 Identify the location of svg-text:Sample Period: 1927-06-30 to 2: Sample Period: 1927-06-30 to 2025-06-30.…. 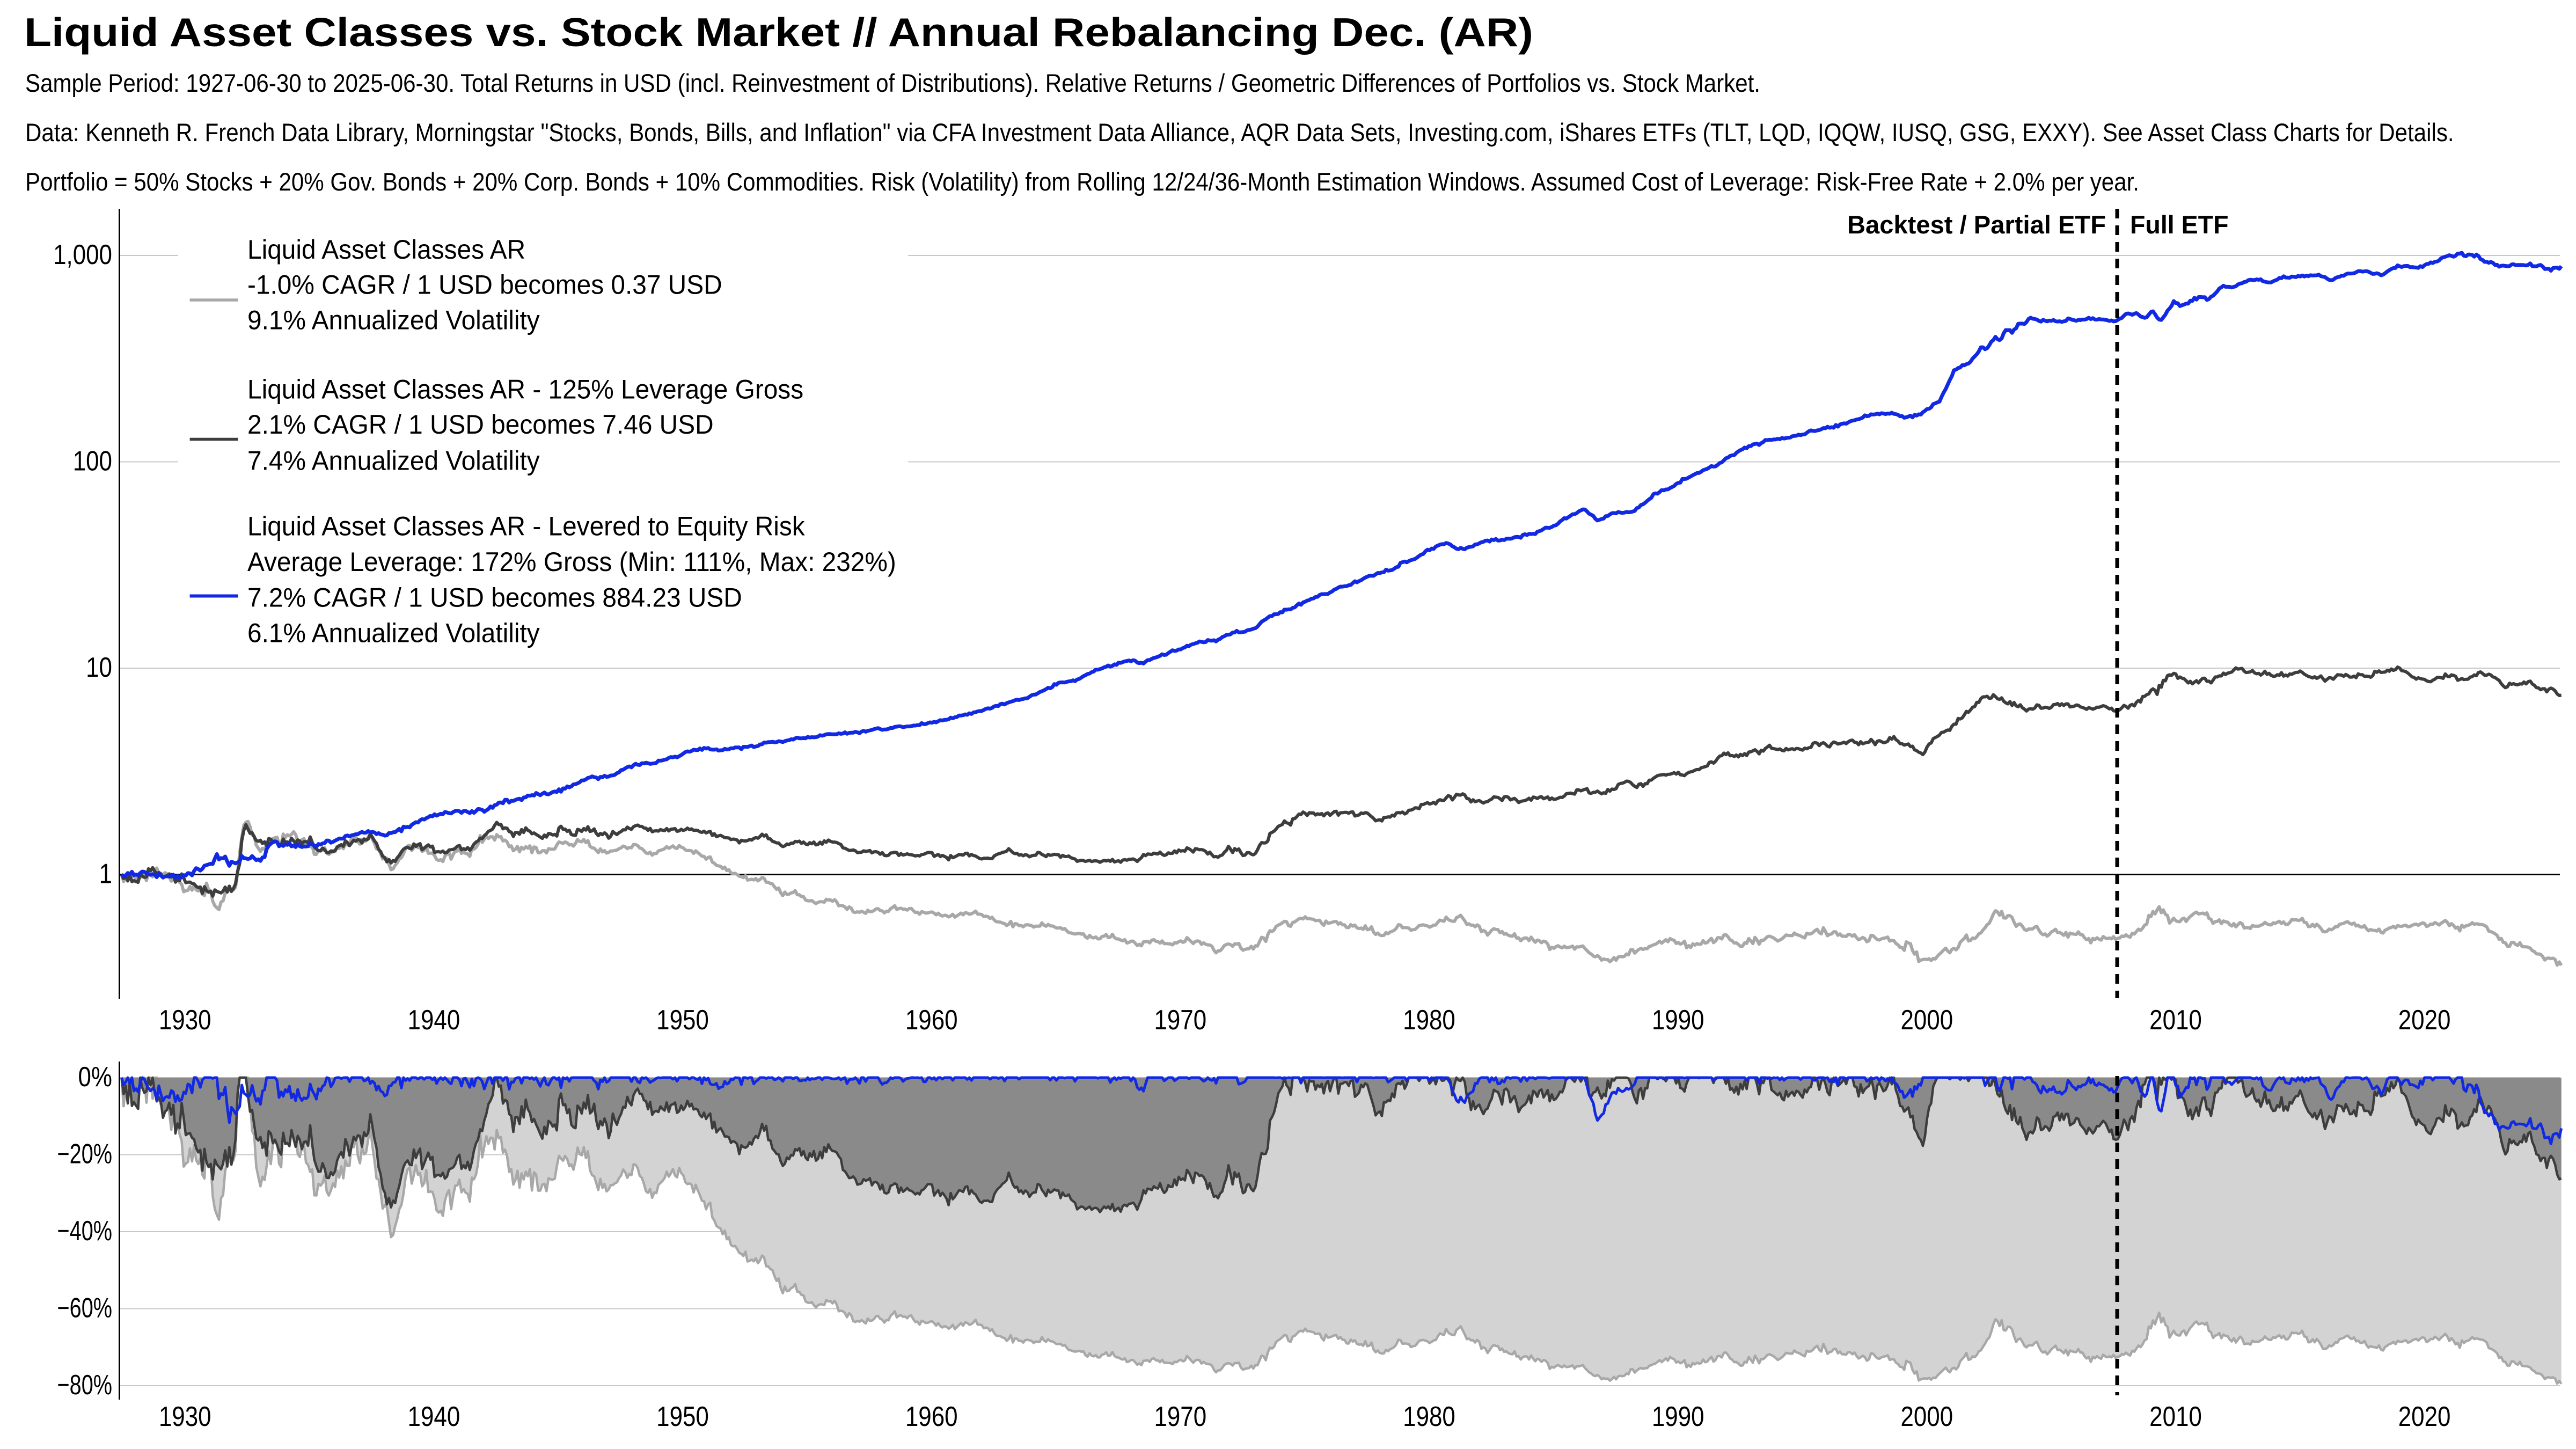
(892, 83).